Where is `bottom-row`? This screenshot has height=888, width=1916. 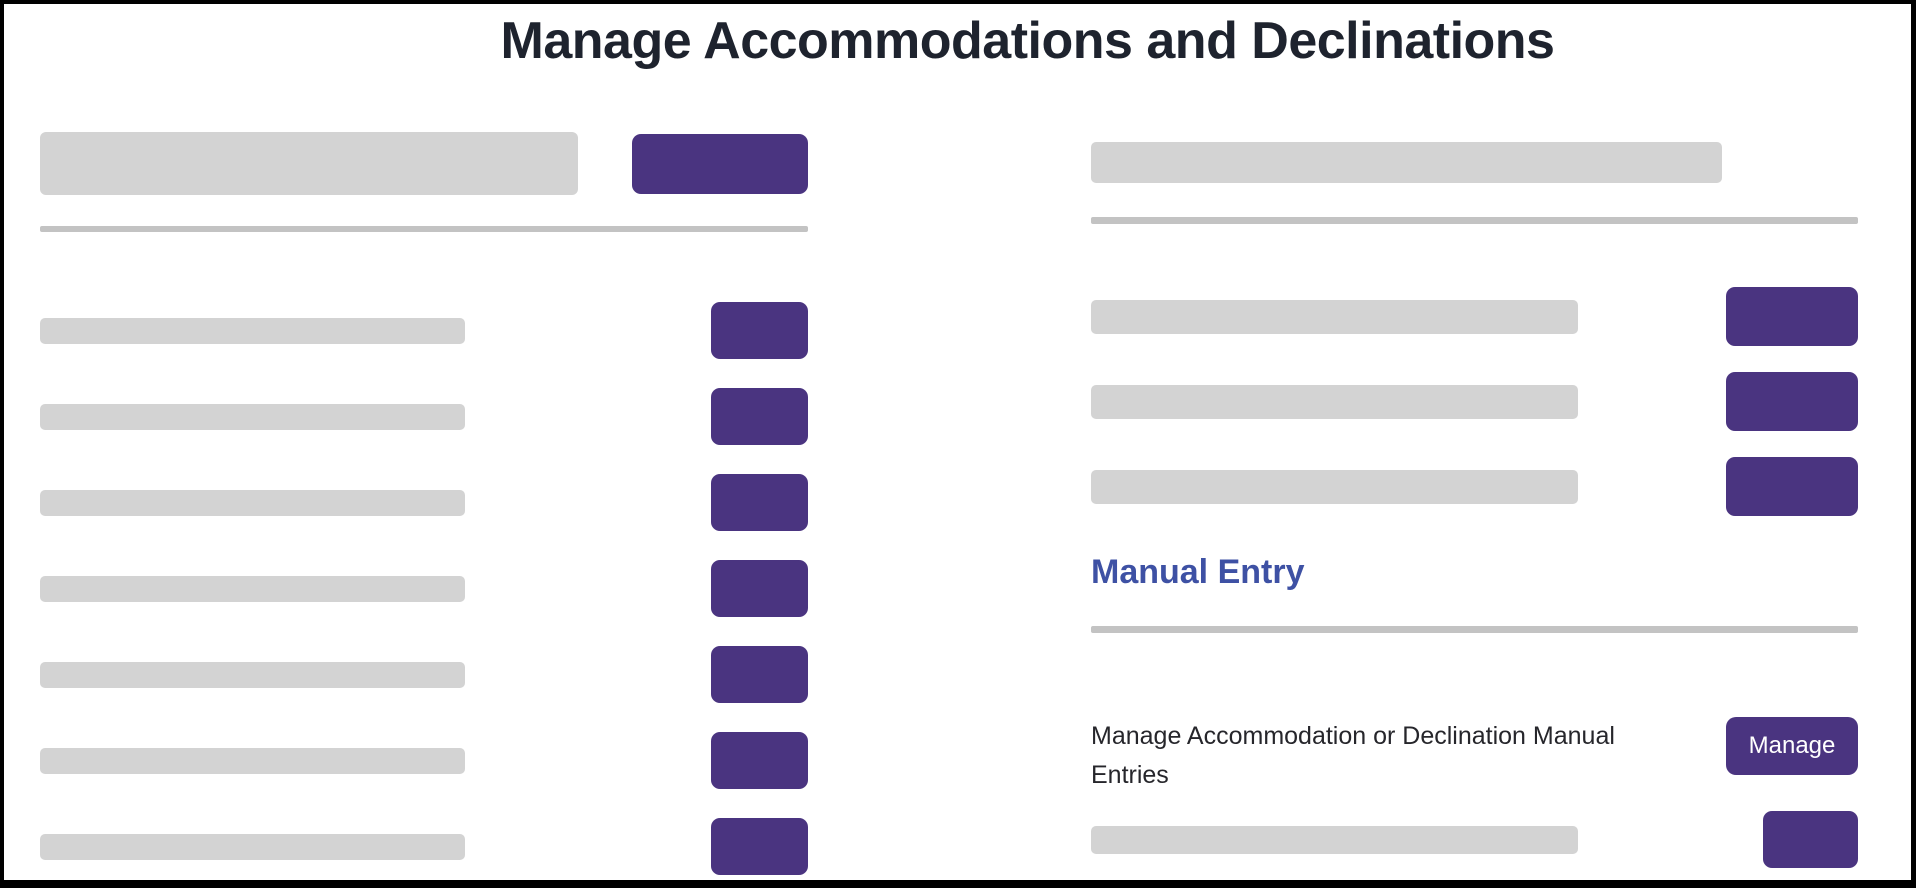
bottom-row is located at coordinates (1474, 839).